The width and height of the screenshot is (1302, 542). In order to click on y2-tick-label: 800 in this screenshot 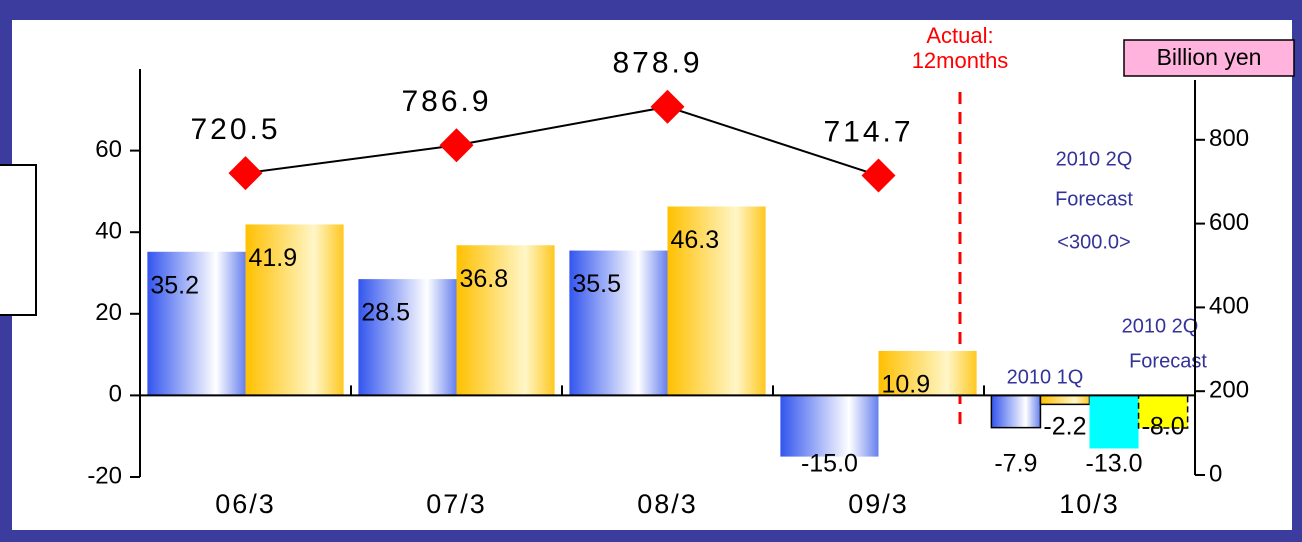, I will do `click(1229, 138)`.